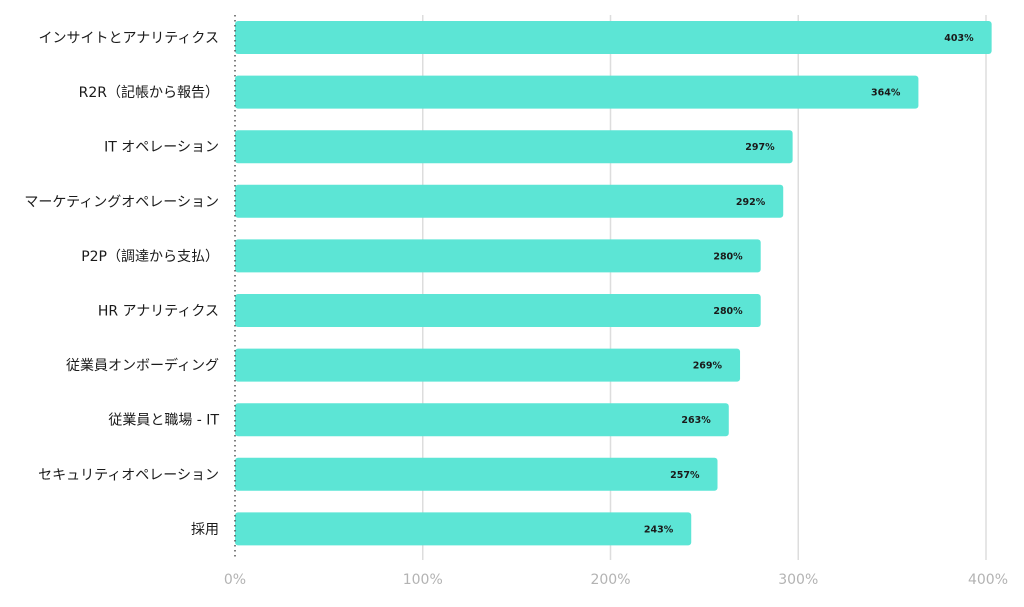 This screenshot has height=607, width=1024. I want to click on bar-value-label-7: 263%, so click(696, 420).